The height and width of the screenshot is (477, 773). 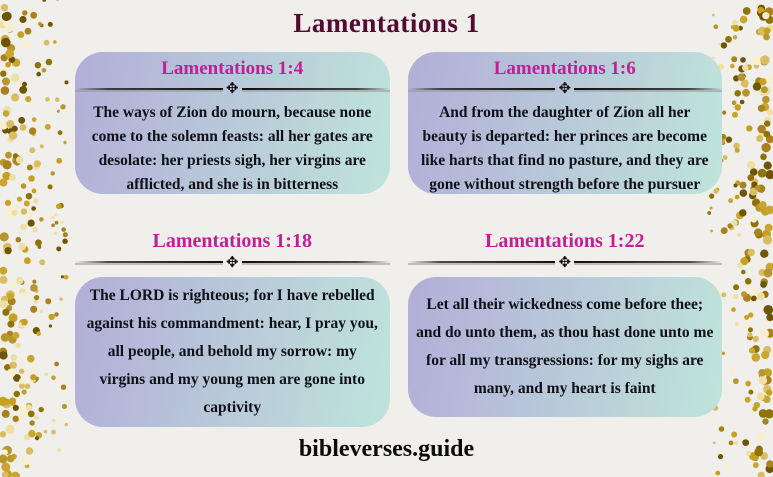 I want to click on verse-reference: Lamentations 1:22, so click(x=565, y=241).